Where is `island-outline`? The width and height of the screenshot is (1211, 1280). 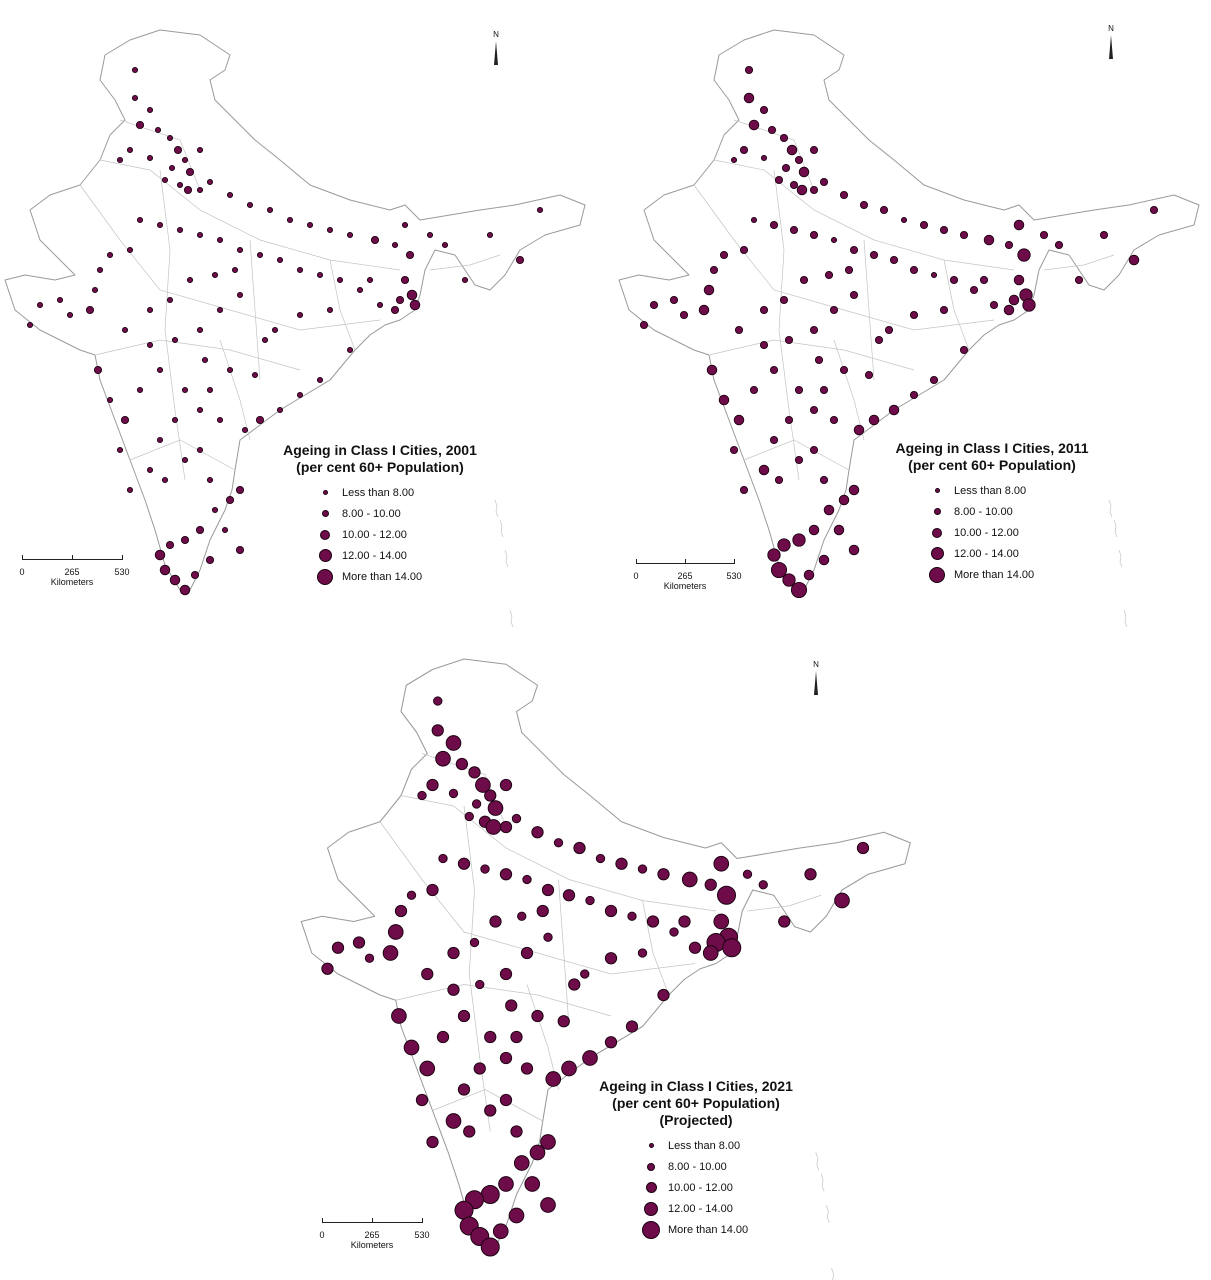 island-outline is located at coordinates (1120, 558).